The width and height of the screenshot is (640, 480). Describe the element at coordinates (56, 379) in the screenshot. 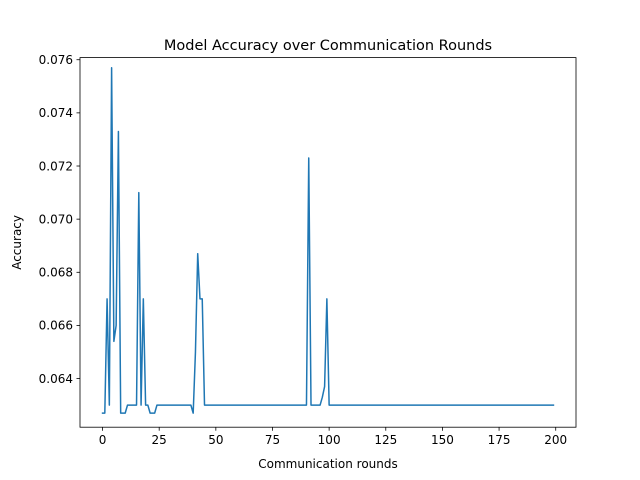

I see `y-tick-label: 0.064` at that location.